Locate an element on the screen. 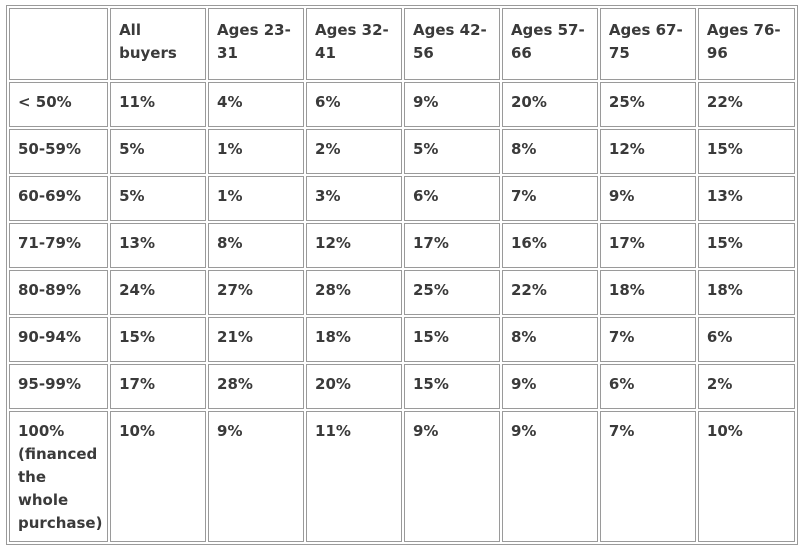 Image resolution: width=800 pixels, height=545 pixels. row-label-cell: 95-99% is located at coordinates (59, 386).